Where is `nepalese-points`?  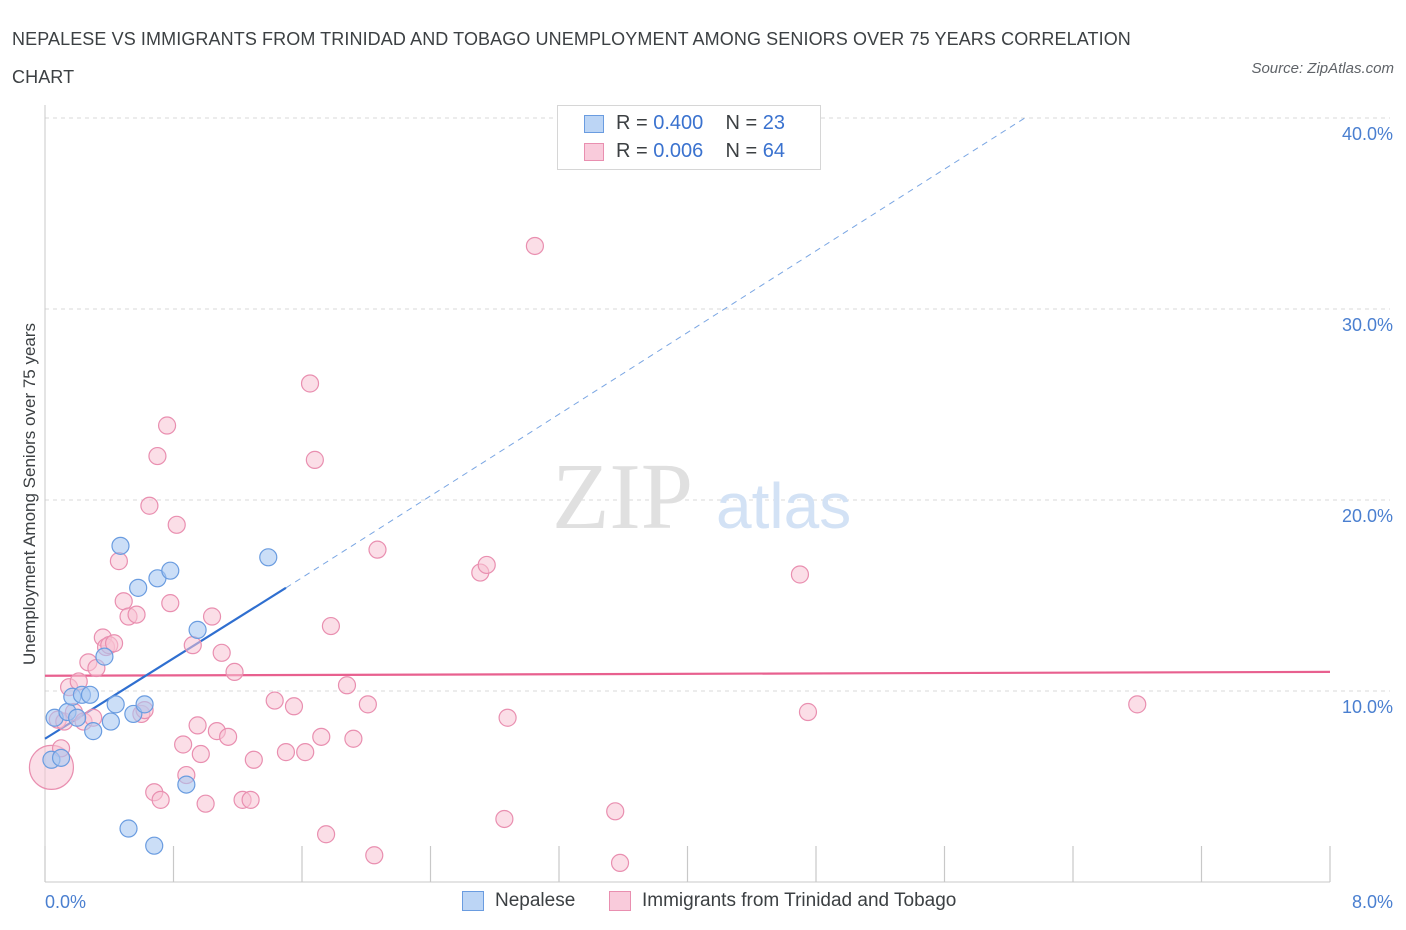
nepalese-points is located at coordinates (160, 695).